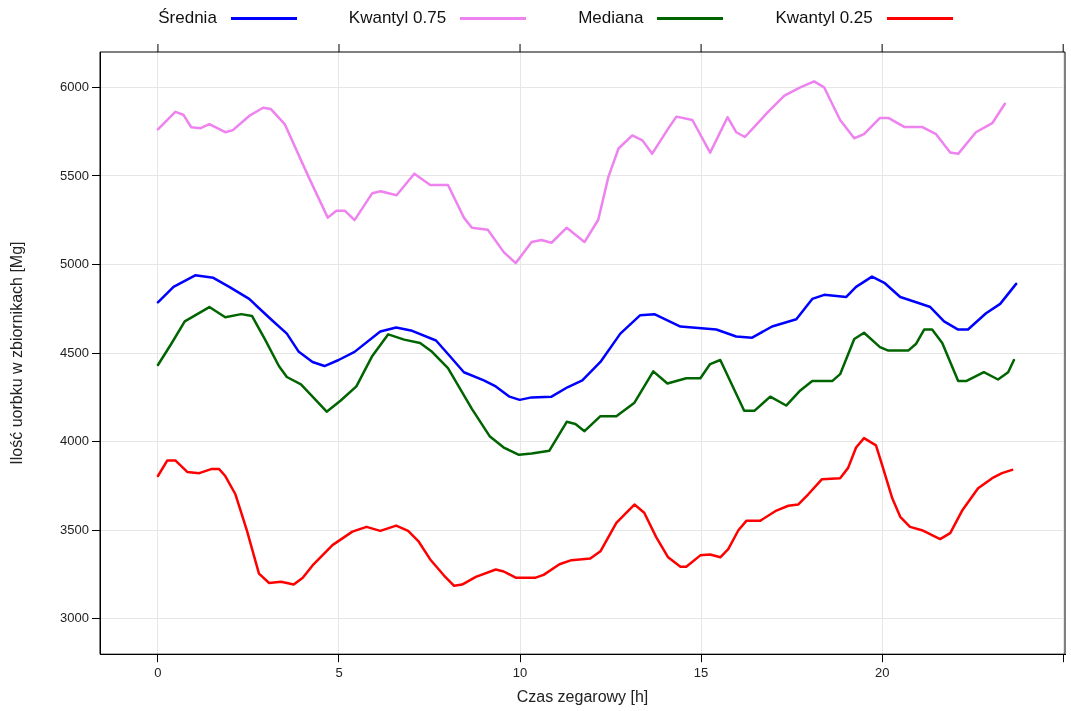  I want to click on x-tick-label: 15, so click(701, 672).